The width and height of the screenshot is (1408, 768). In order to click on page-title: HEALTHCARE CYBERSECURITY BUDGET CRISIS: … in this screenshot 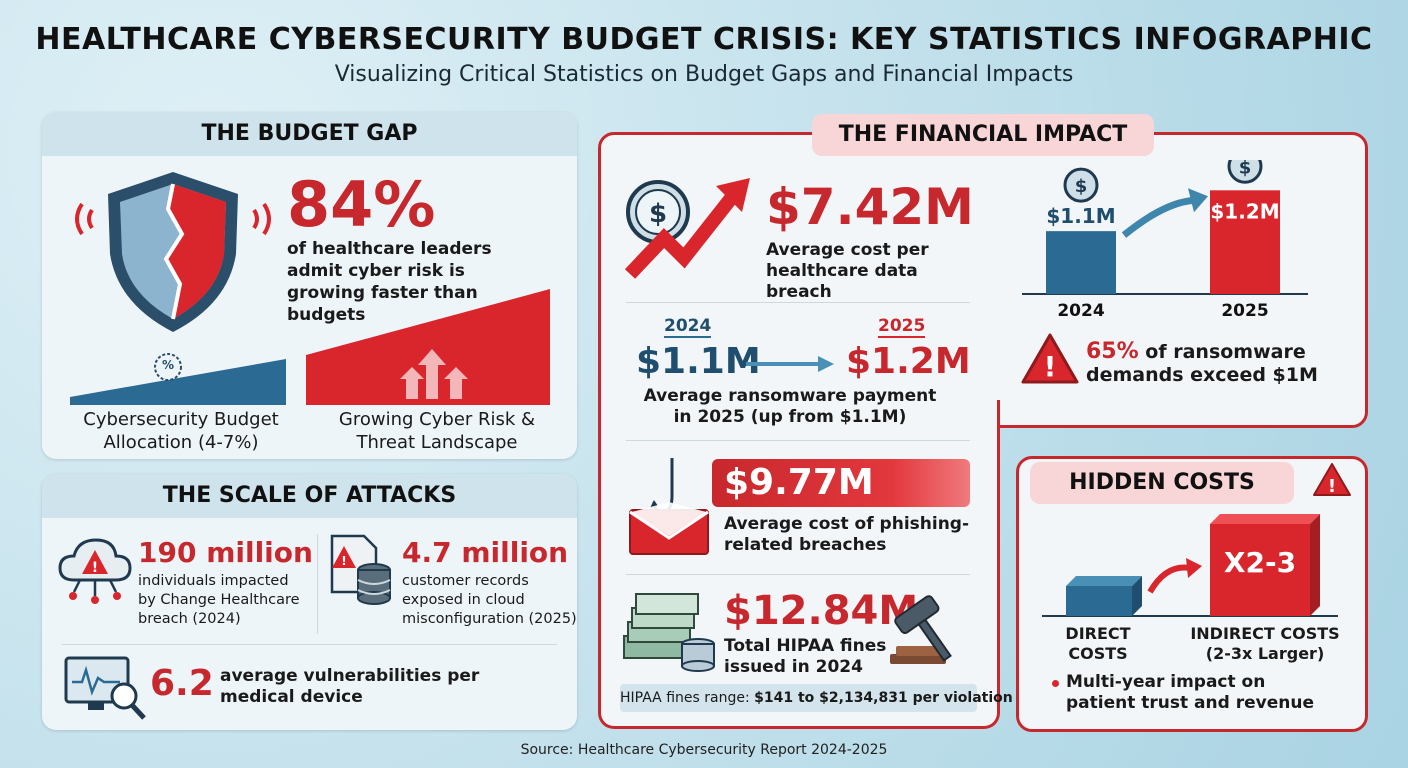, I will do `click(704, 39)`.